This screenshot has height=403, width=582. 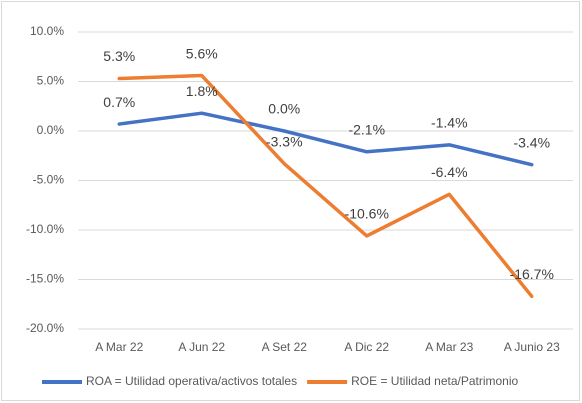 What do you see at coordinates (366, 347) in the screenshot?
I see `x-tick-label: A Dic 22` at bounding box center [366, 347].